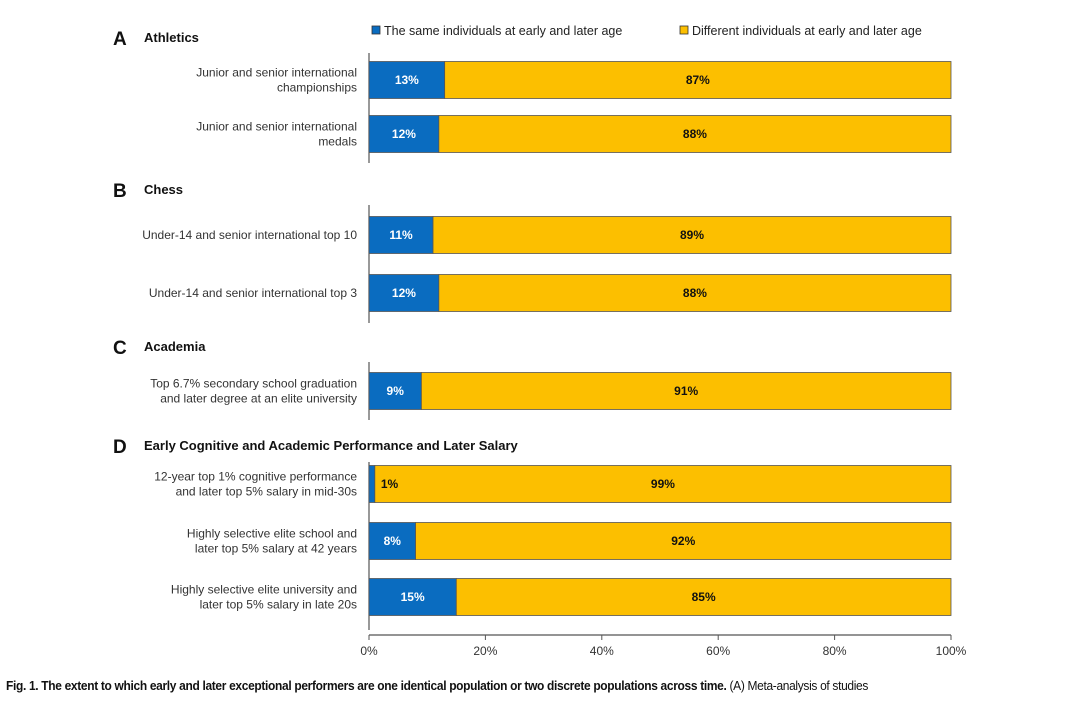 Image resolution: width=1080 pixels, height=704 pixels. What do you see at coordinates (171, 37) in the screenshot?
I see `section-title-a: Athletics` at bounding box center [171, 37].